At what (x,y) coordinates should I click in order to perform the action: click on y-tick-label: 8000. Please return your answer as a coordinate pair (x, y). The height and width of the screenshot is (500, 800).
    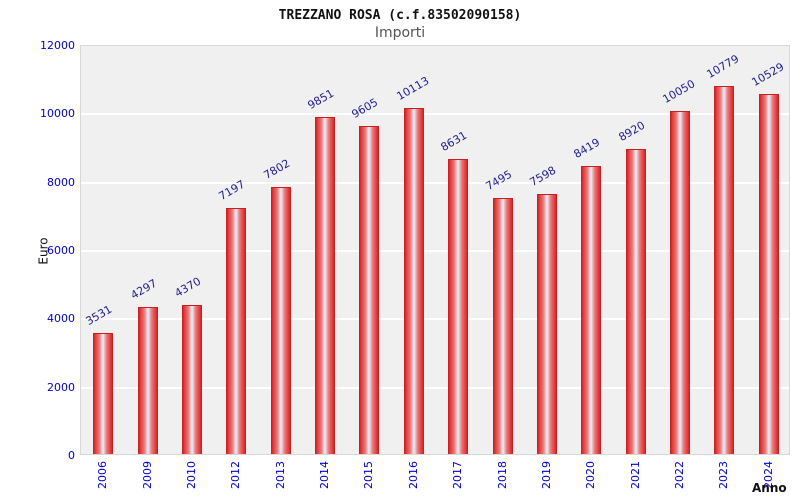
    Looking at the image, I should click on (61, 182).